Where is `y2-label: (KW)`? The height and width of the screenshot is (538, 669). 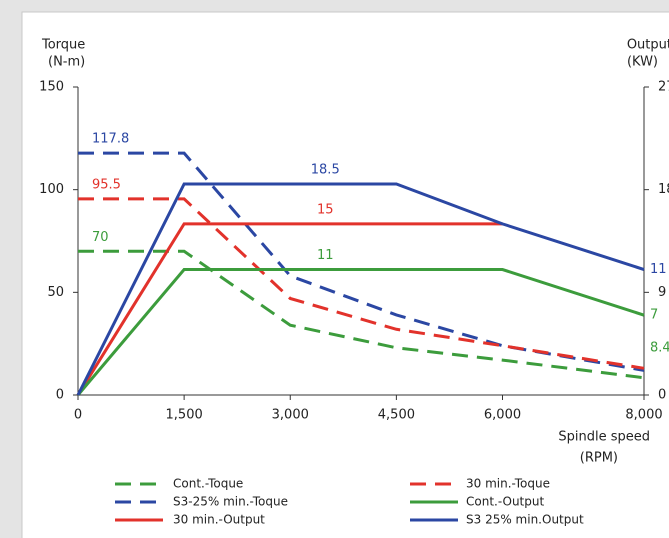
y2-label: (KW) is located at coordinates (642, 62).